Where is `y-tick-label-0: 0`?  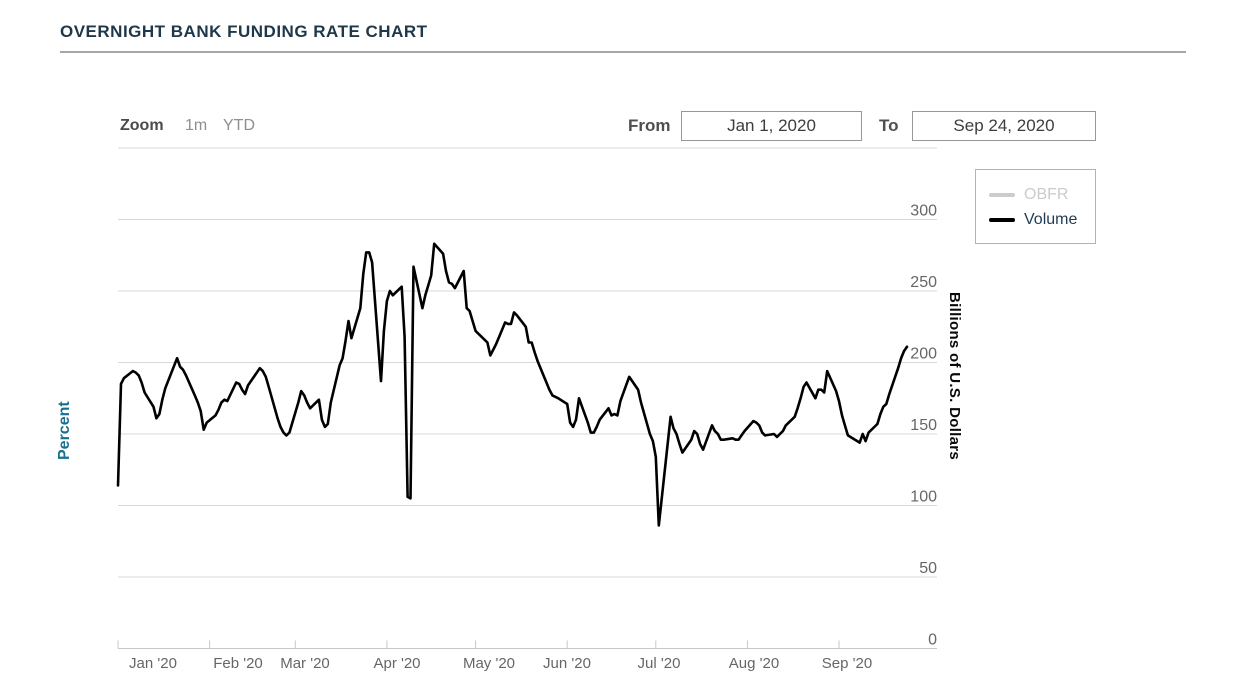 y-tick-label-0: 0 is located at coordinates (932, 640).